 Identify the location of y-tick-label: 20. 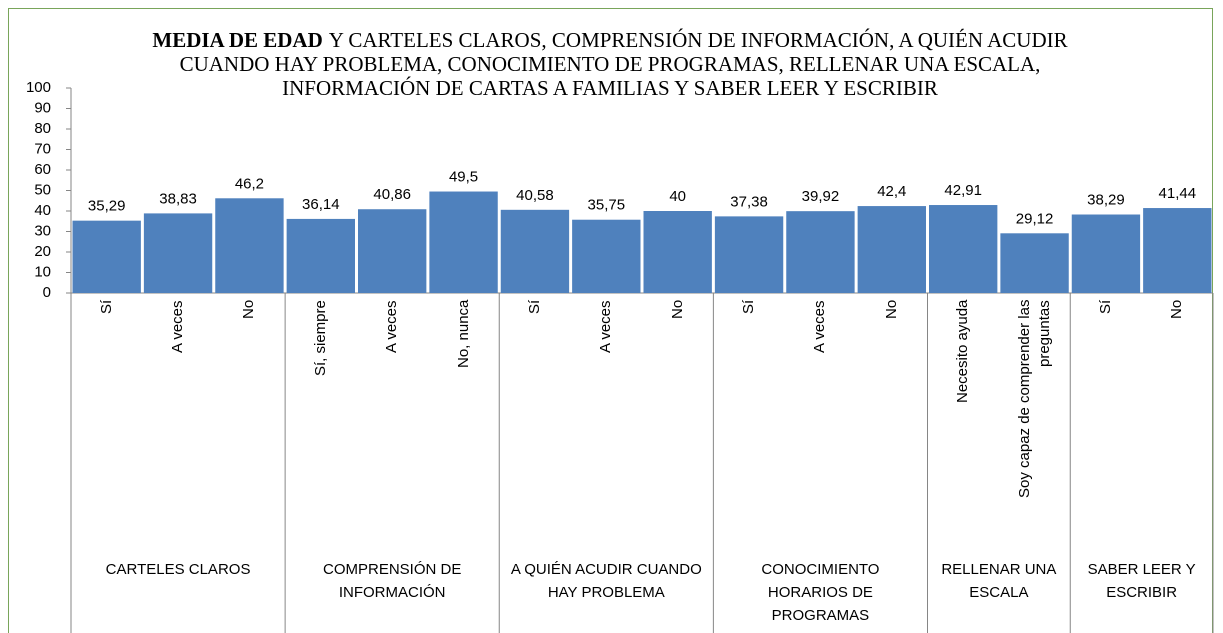
(42, 251).